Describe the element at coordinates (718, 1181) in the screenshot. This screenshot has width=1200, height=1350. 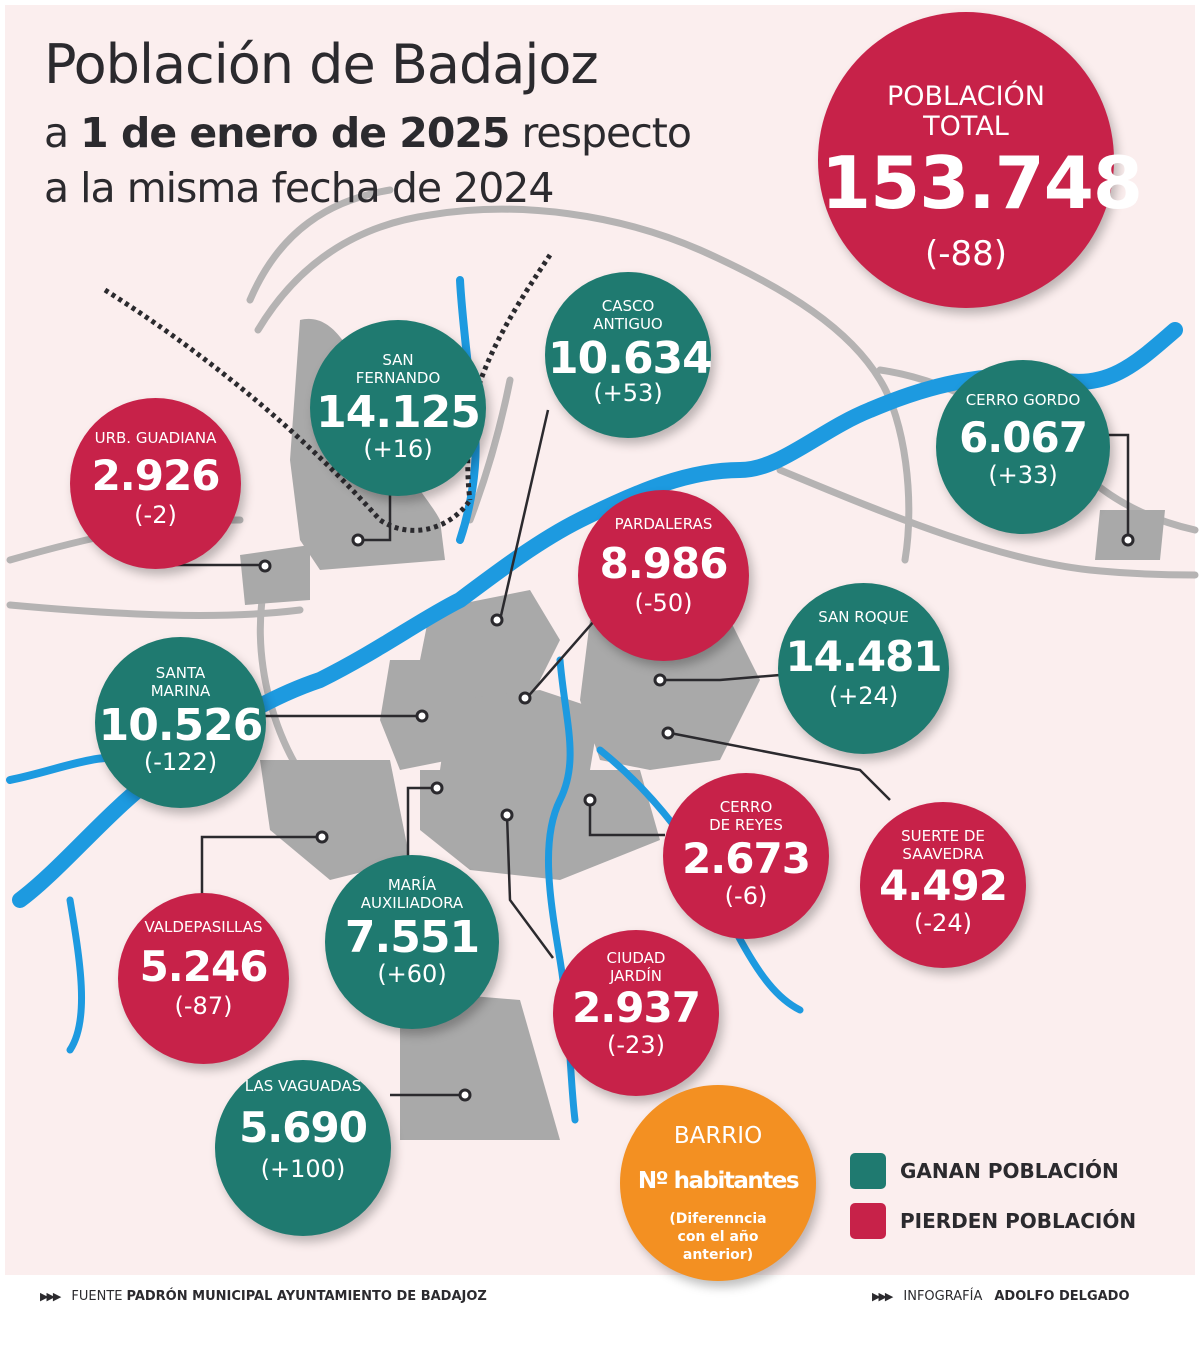
I see `key-value: Nº habitantes` at that location.